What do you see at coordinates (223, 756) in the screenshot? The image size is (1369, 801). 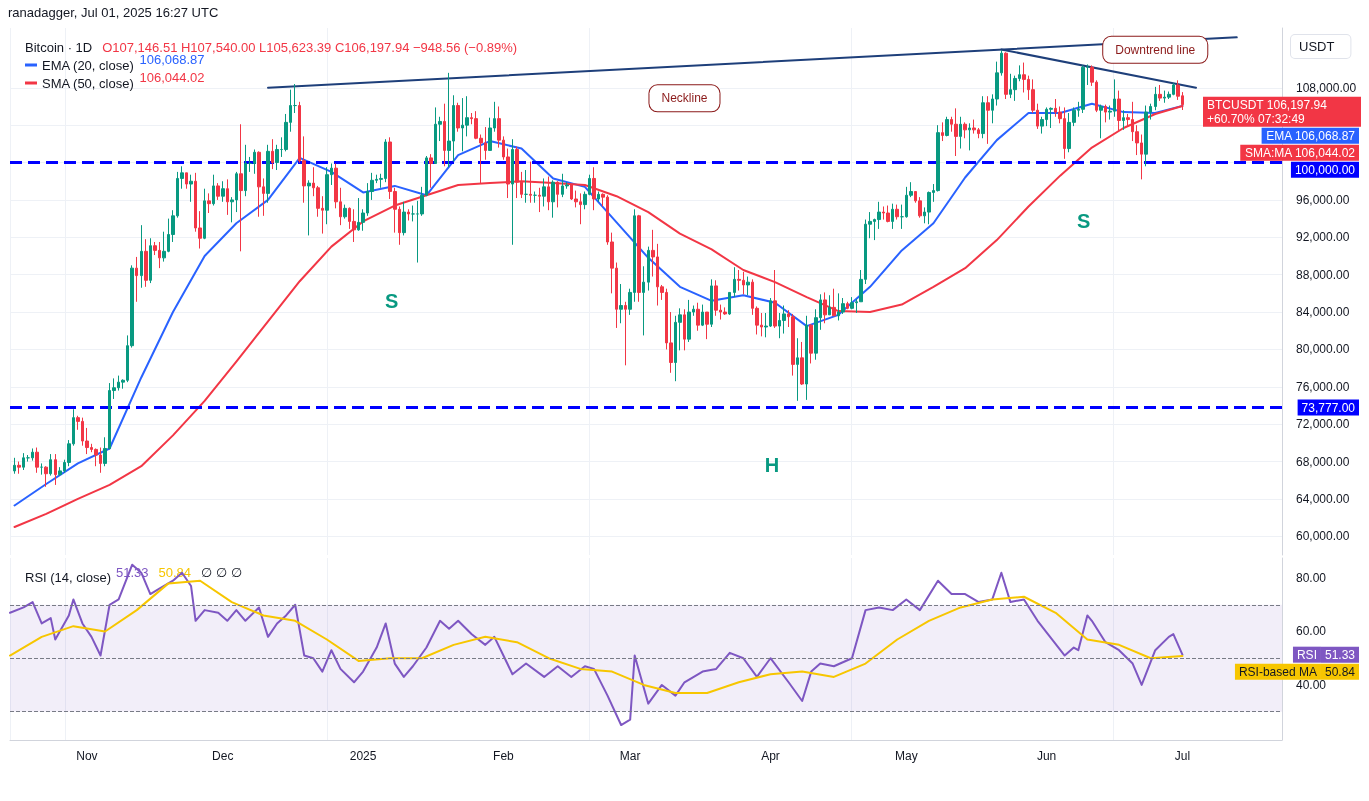 I see `x-tick-label: Dec` at bounding box center [223, 756].